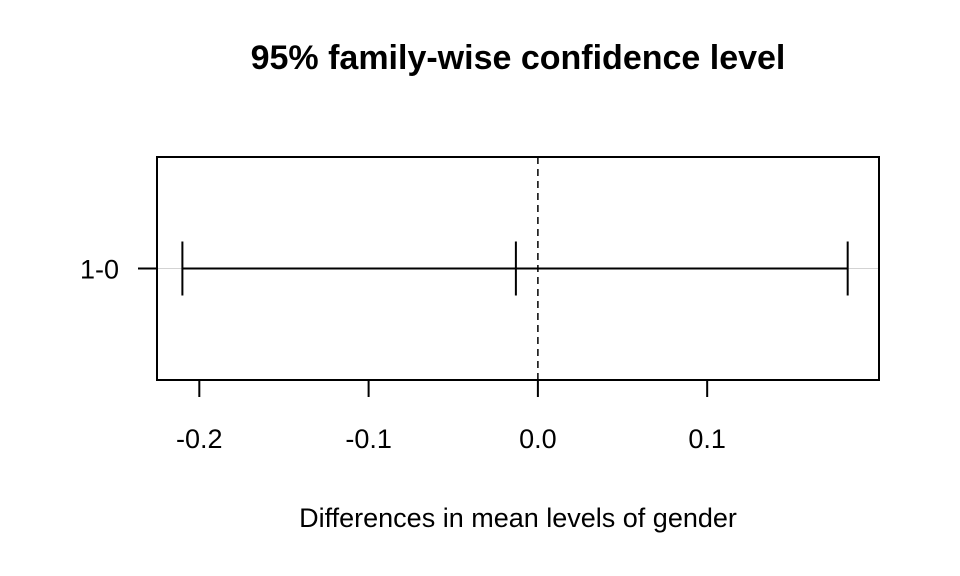  I want to click on x-tick-label: -0.2, so click(199, 439).